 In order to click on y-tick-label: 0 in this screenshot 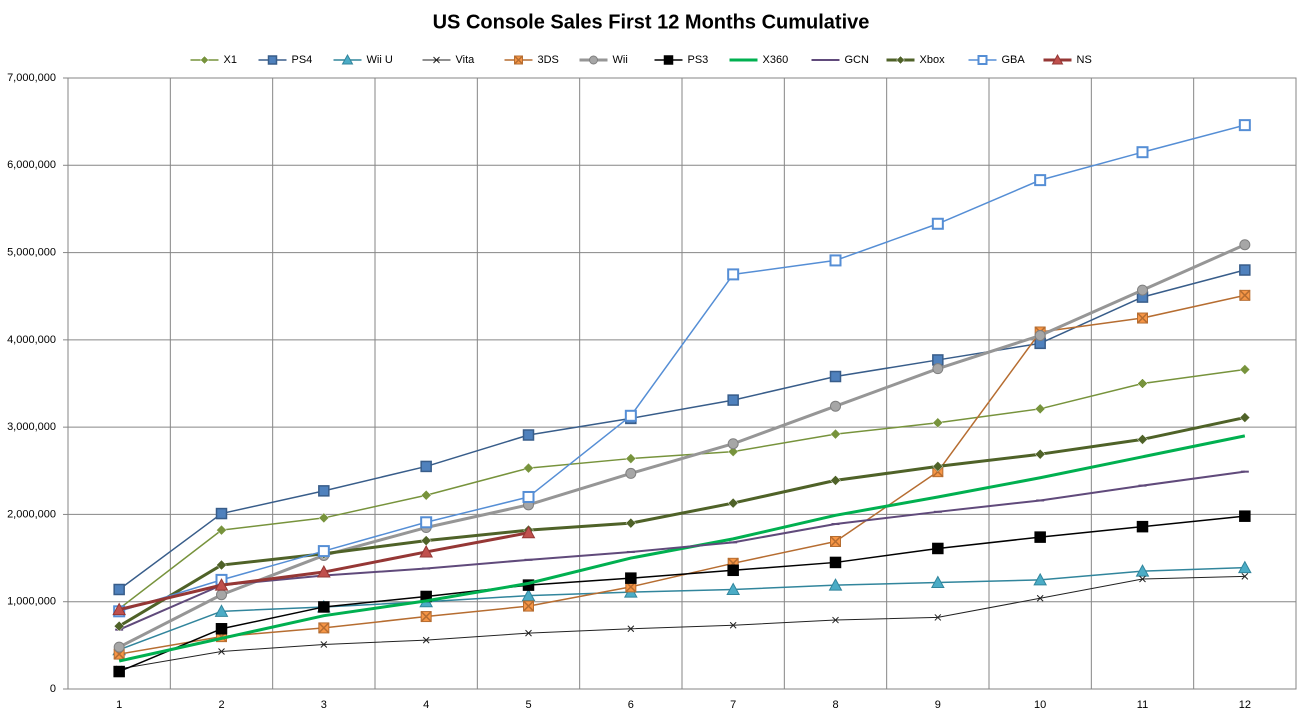, I will do `click(53, 689)`.